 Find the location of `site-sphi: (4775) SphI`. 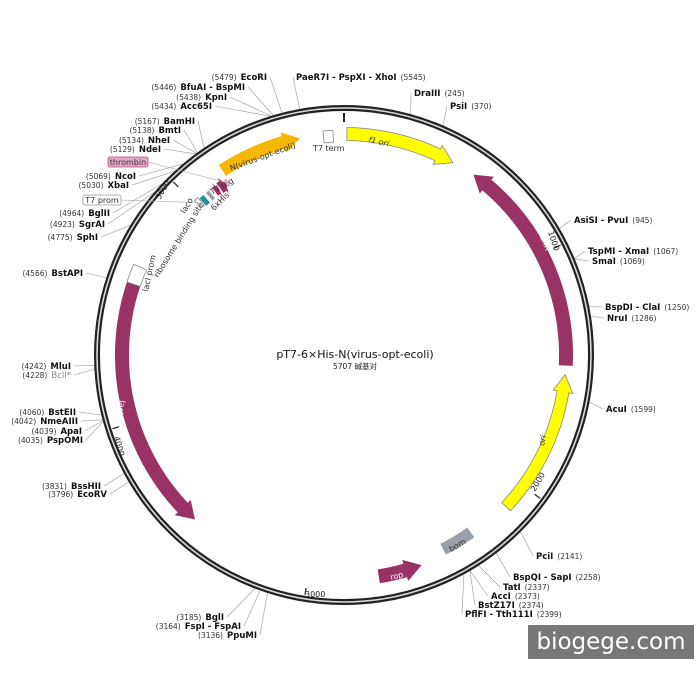

site-sphi: (4775) SphI is located at coordinates (73, 238).